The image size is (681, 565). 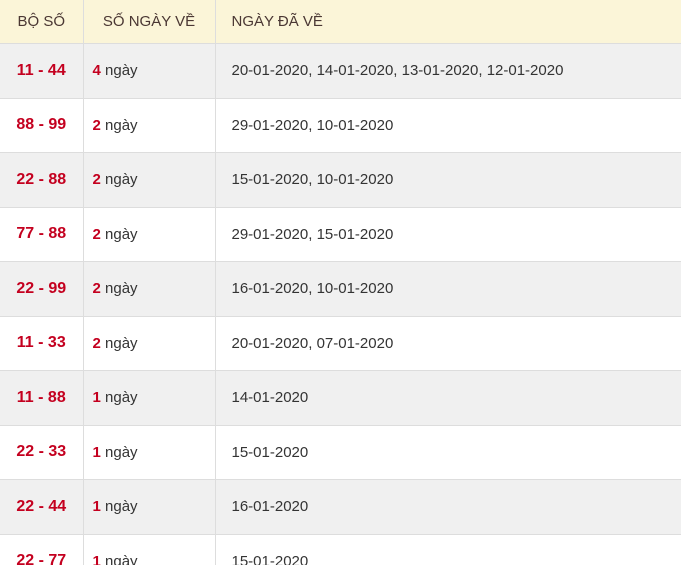 I want to click on table-row: 22 - 99 2 ngày 16-01-2020, 10-01-2020, so click(x=340, y=289).